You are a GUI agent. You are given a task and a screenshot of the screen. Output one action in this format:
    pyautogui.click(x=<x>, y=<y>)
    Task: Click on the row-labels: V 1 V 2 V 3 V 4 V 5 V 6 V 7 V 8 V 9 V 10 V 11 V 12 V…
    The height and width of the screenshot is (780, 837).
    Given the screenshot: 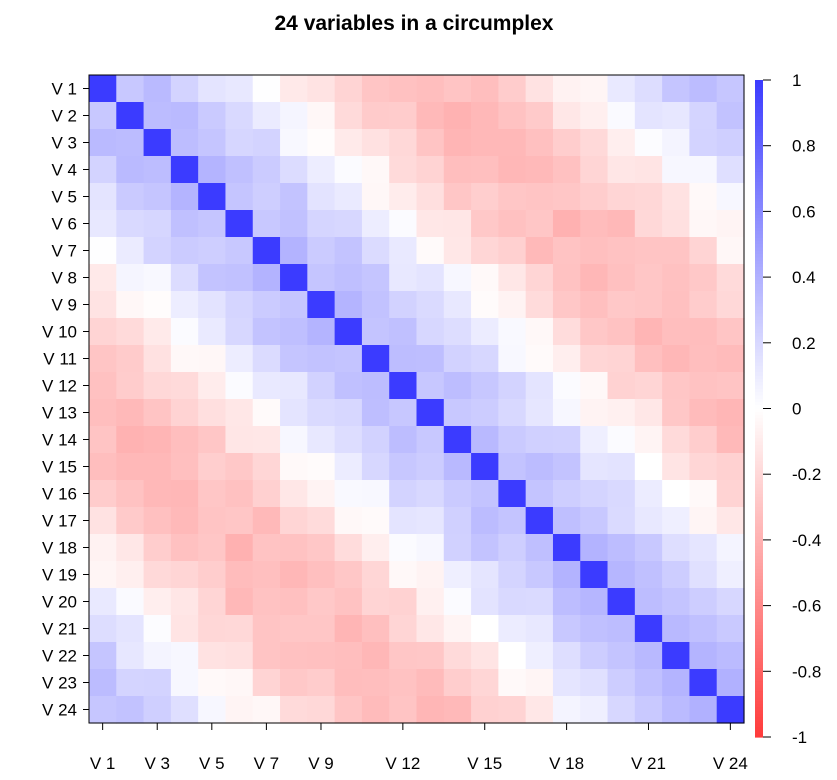 What is the action you would take?
    pyautogui.click(x=65, y=400)
    